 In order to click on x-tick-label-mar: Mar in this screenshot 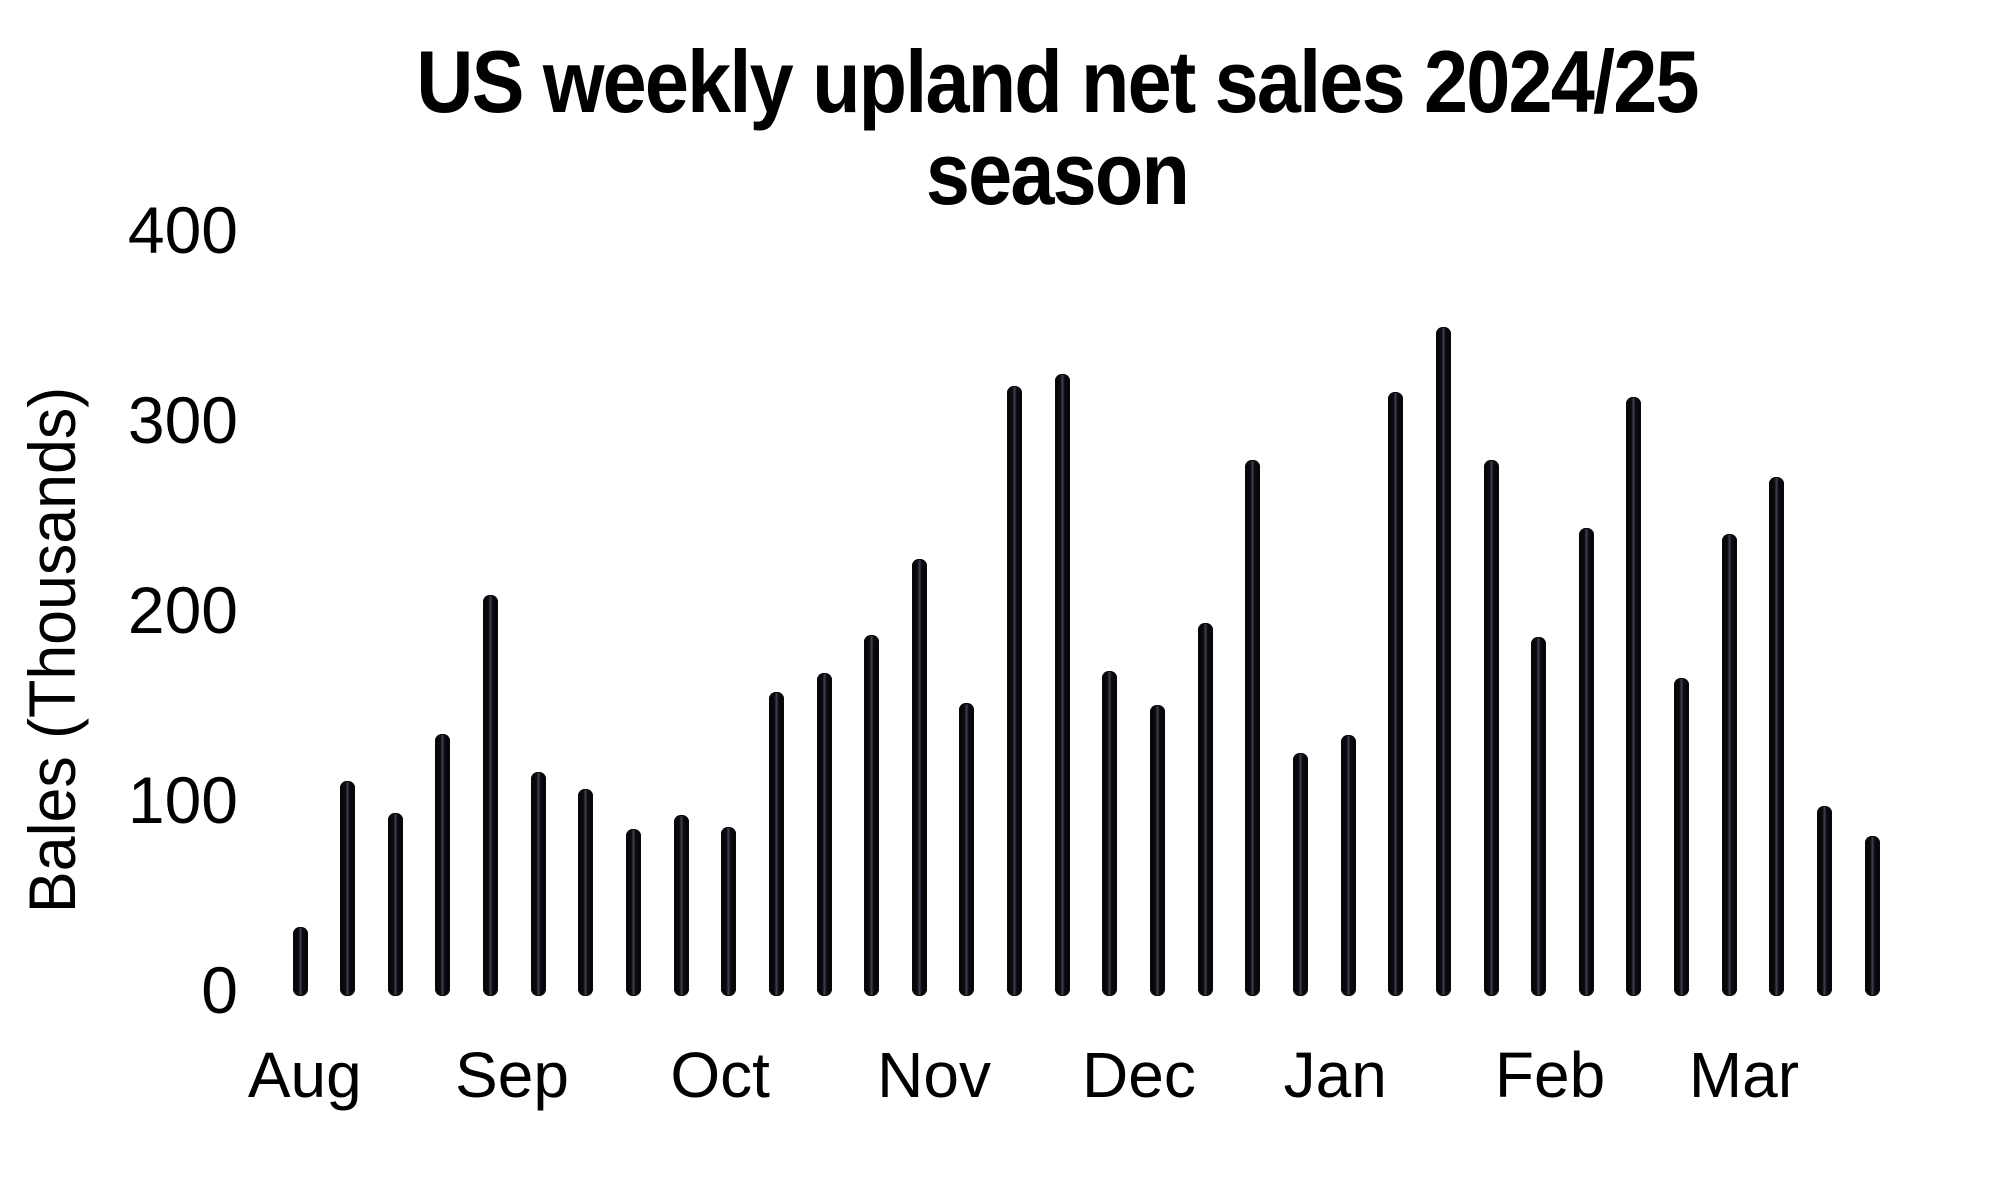, I will do `click(1744, 1075)`.